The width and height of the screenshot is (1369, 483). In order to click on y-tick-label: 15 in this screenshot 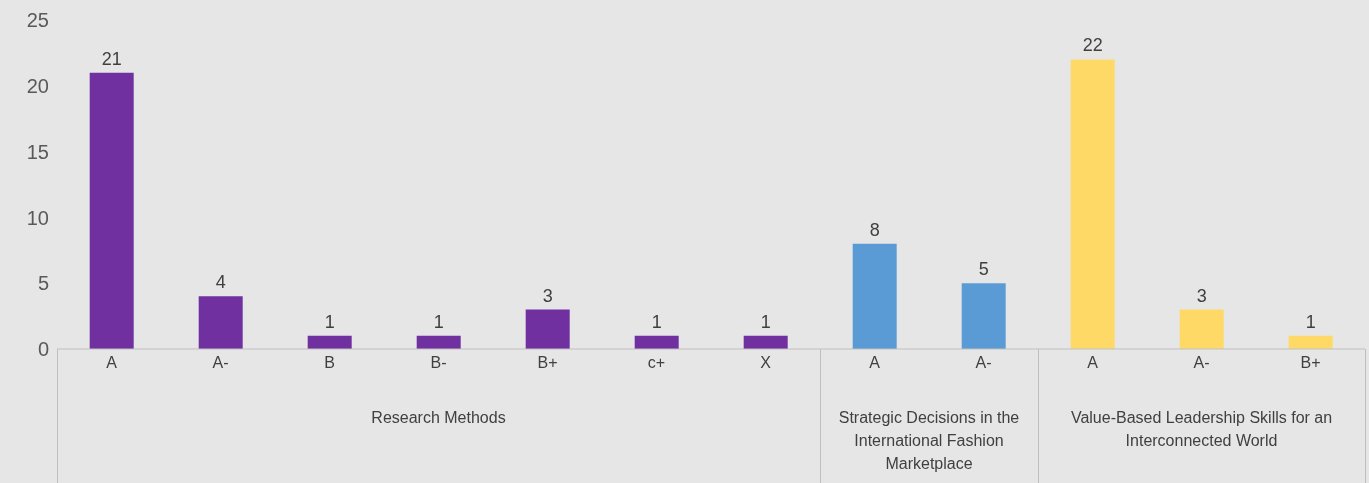, I will do `click(37, 151)`.